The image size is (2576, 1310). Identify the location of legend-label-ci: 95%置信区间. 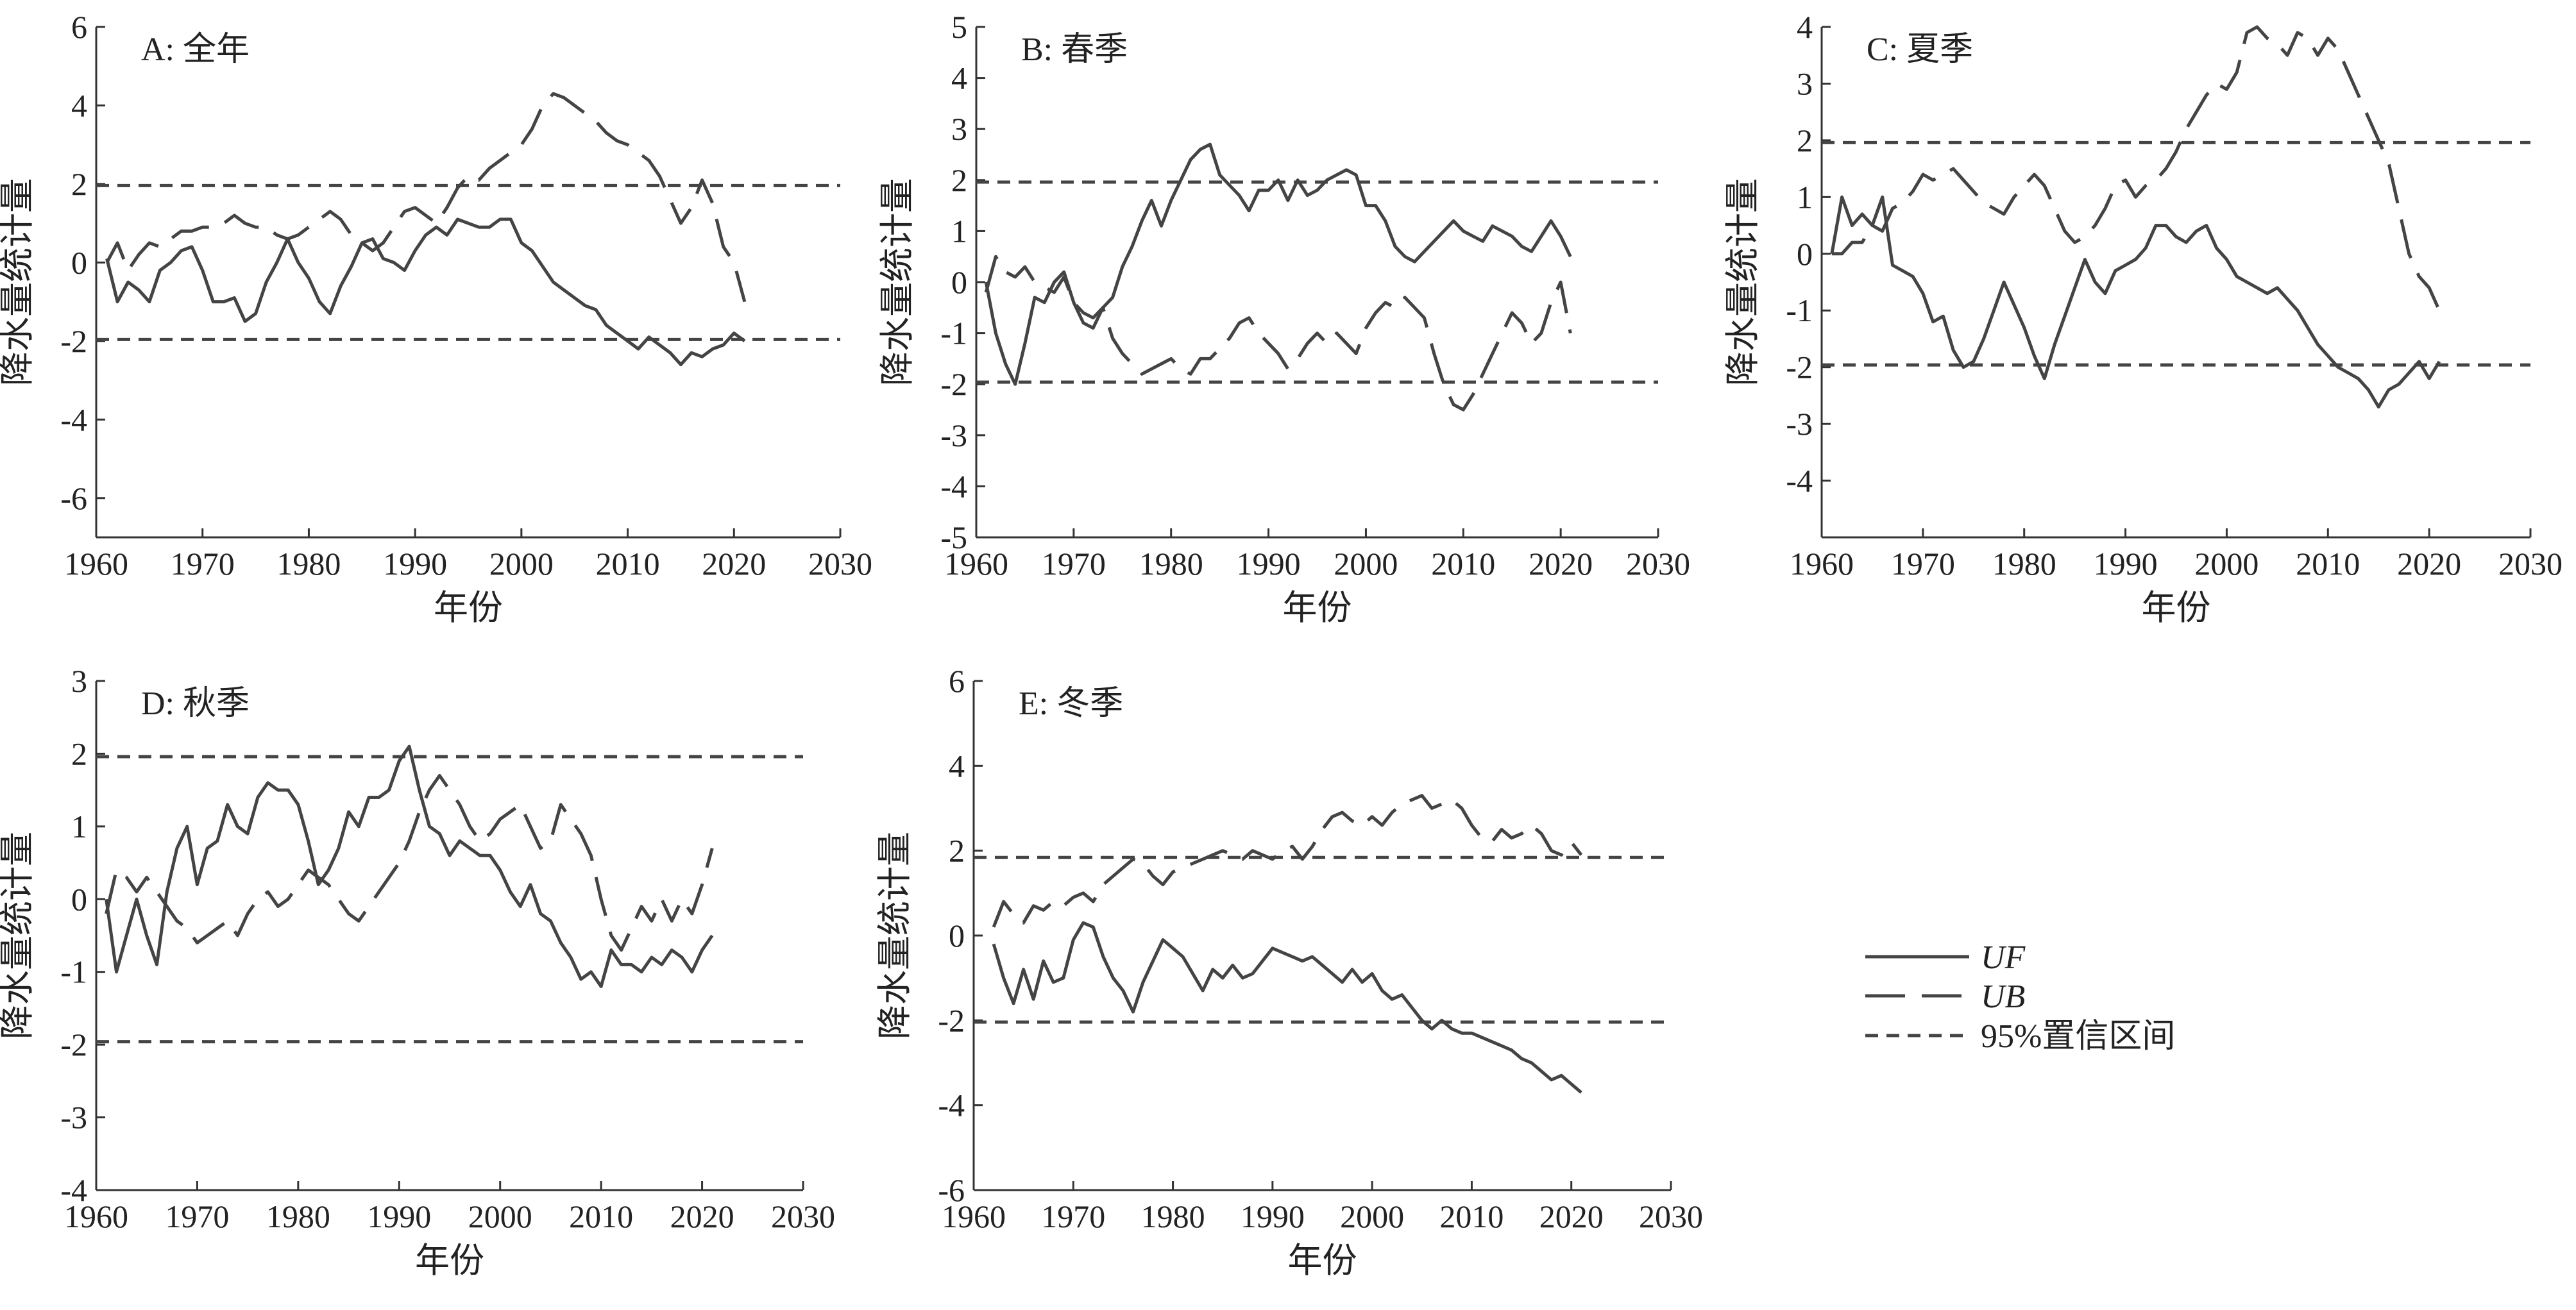
(2078, 1036).